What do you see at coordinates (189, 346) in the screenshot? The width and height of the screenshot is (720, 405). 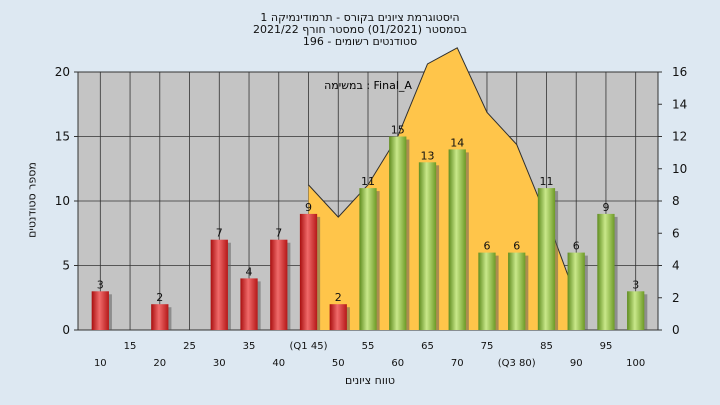 I see `x-tick-label: 25` at bounding box center [189, 346].